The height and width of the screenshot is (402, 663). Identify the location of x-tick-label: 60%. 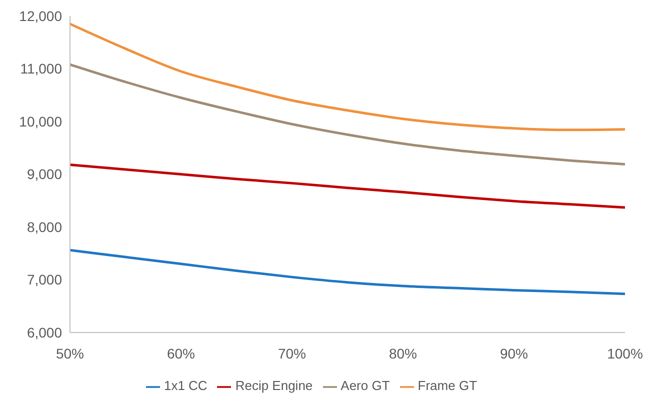
(181, 353).